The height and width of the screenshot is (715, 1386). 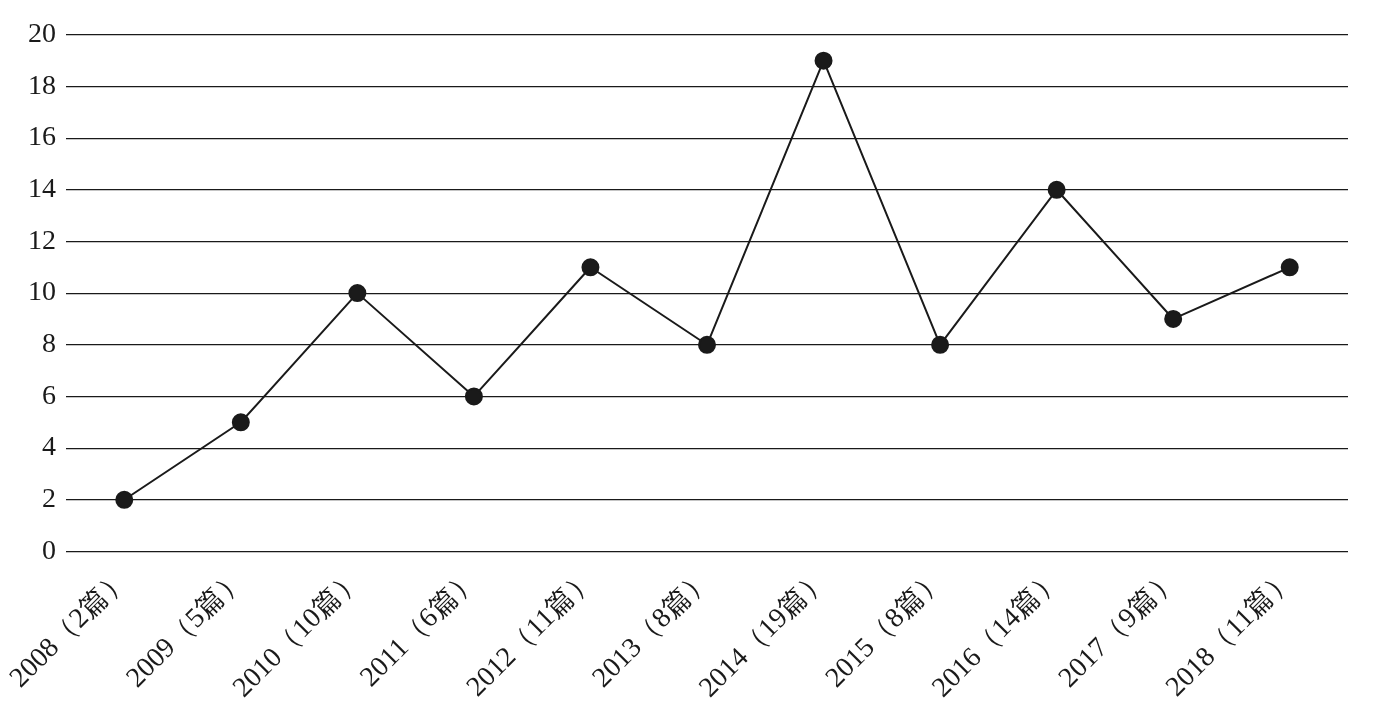 I want to click on y-tick-label: 6, so click(x=49, y=394).